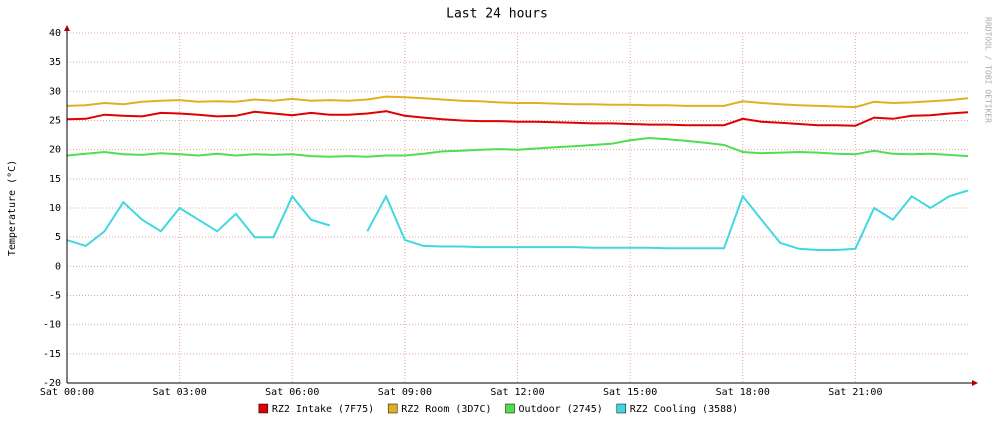 The image size is (997, 423). Describe the element at coordinates (630, 392) in the screenshot. I see `x-tick-label: Sat 15:00` at that location.